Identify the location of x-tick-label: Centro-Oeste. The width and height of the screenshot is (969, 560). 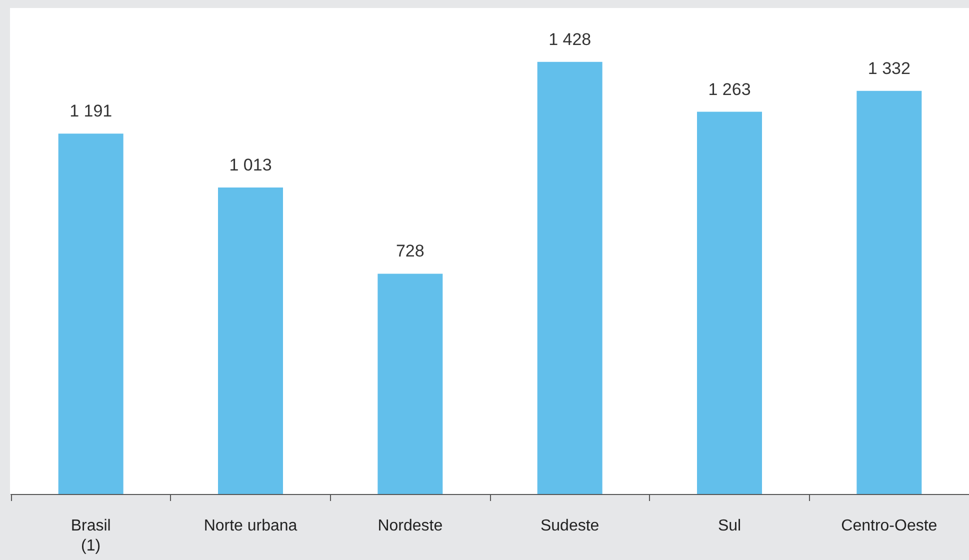
(889, 526).